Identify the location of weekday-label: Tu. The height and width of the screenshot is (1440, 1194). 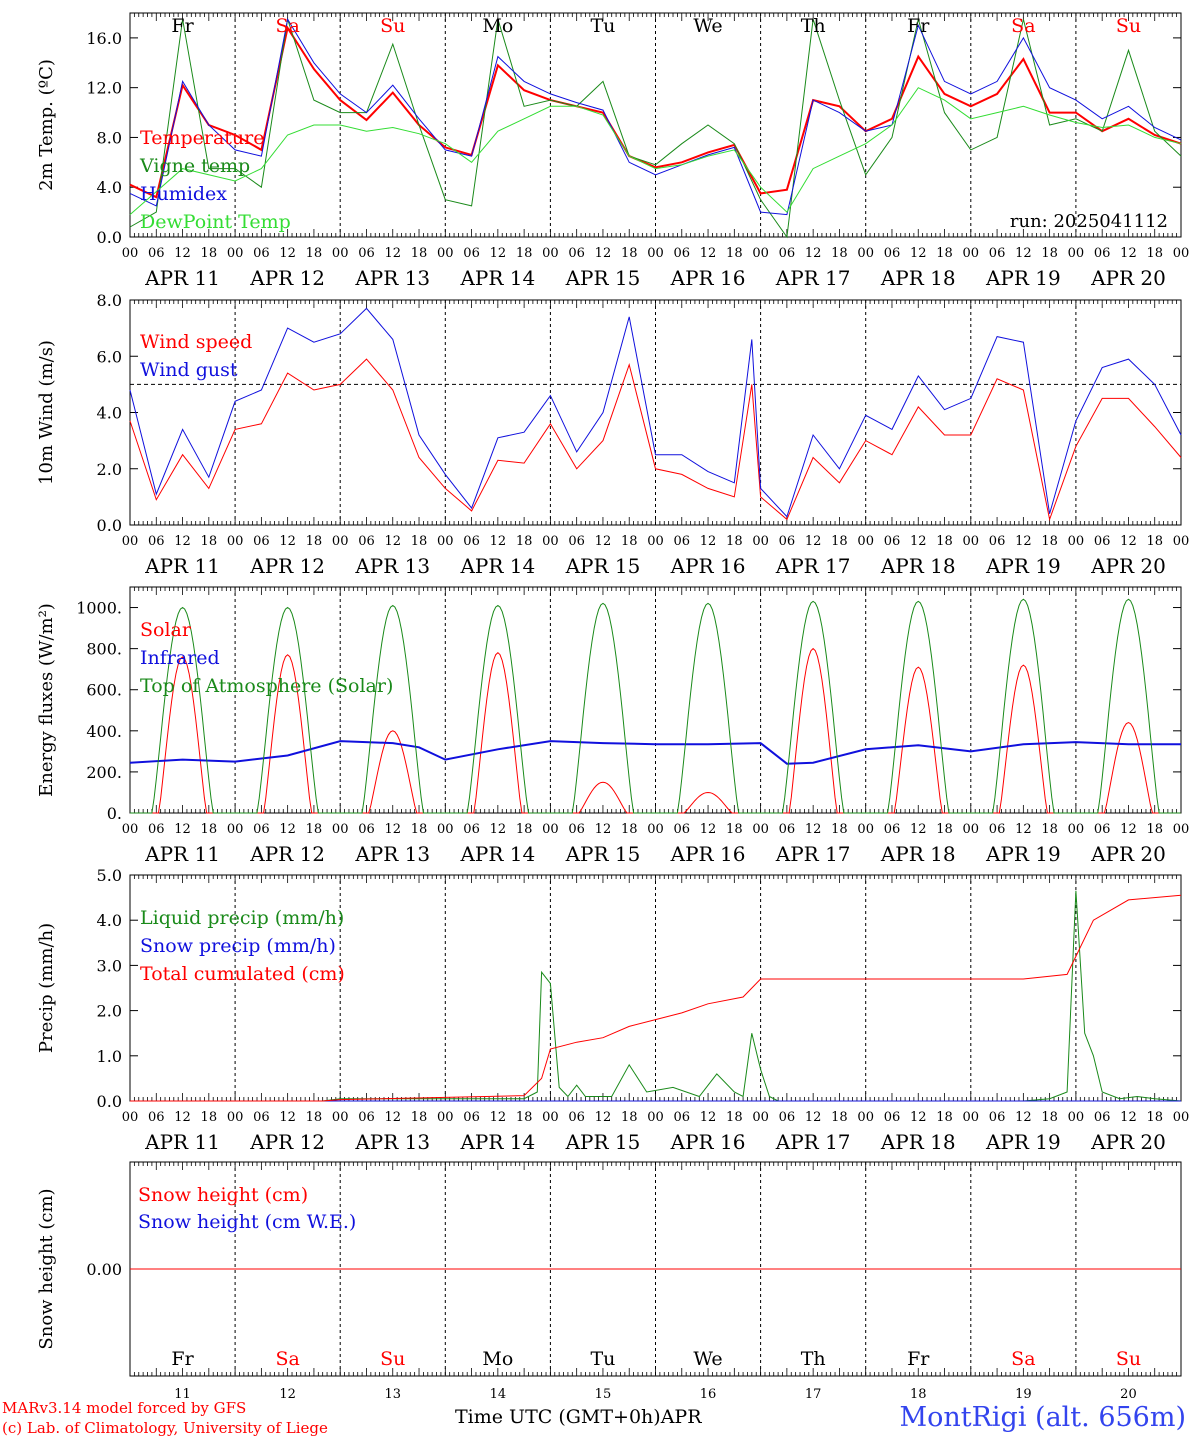
(602, 26).